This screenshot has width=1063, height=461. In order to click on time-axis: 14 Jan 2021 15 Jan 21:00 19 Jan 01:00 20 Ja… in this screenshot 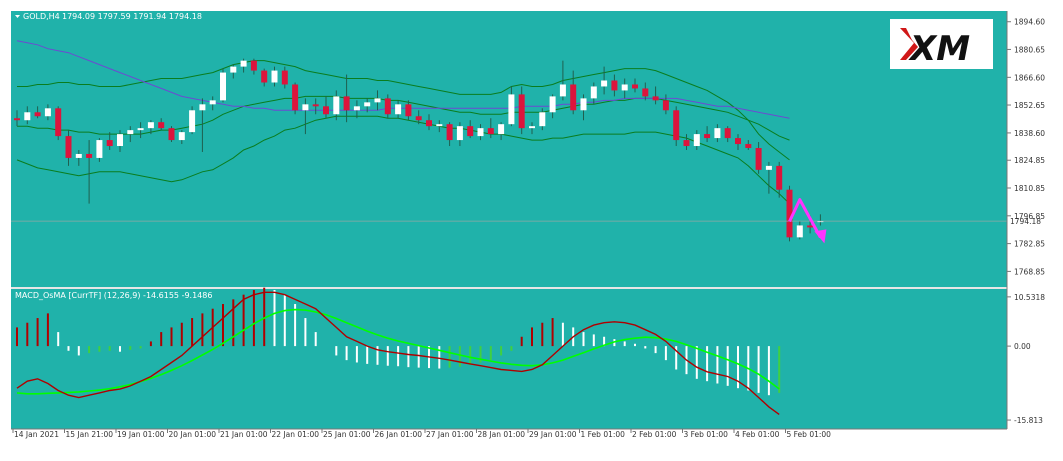, I will do `click(422, 434)`.